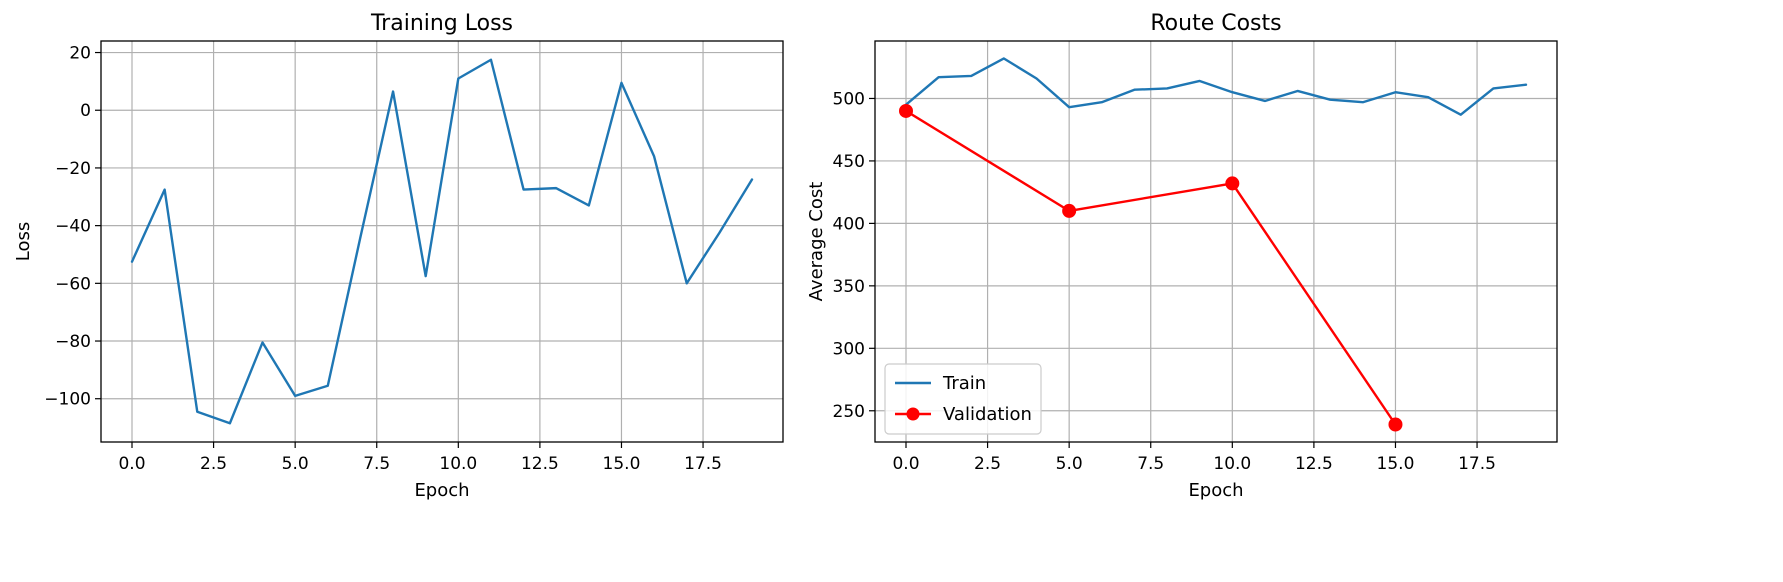 The height and width of the screenshot is (582, 1783). I want to click on route-costs-x-tick-label: 2.5, so click(987, 464).